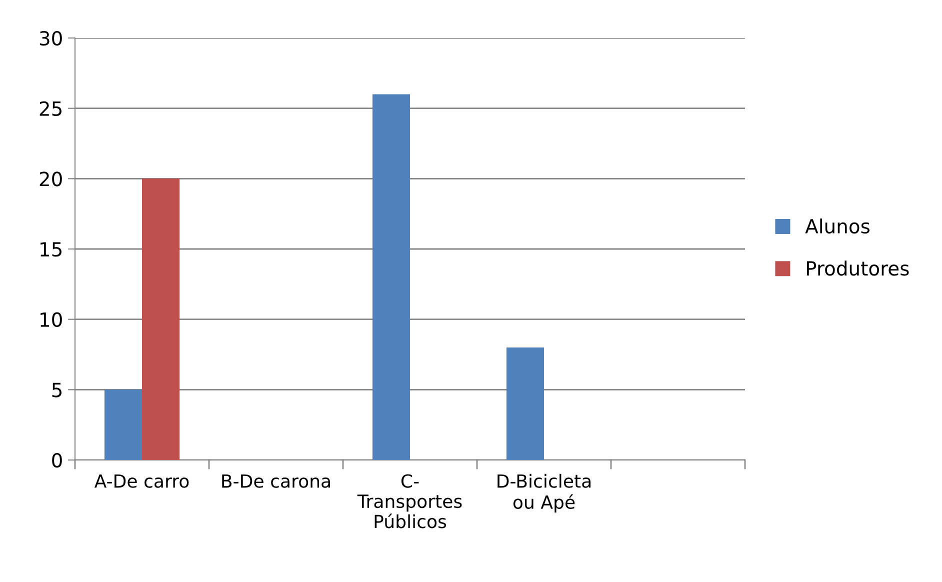  Describe the element at coordinates (409, 501) in the screenshot. I see `x-tick-label: C- Transportes Públicos` at that location.